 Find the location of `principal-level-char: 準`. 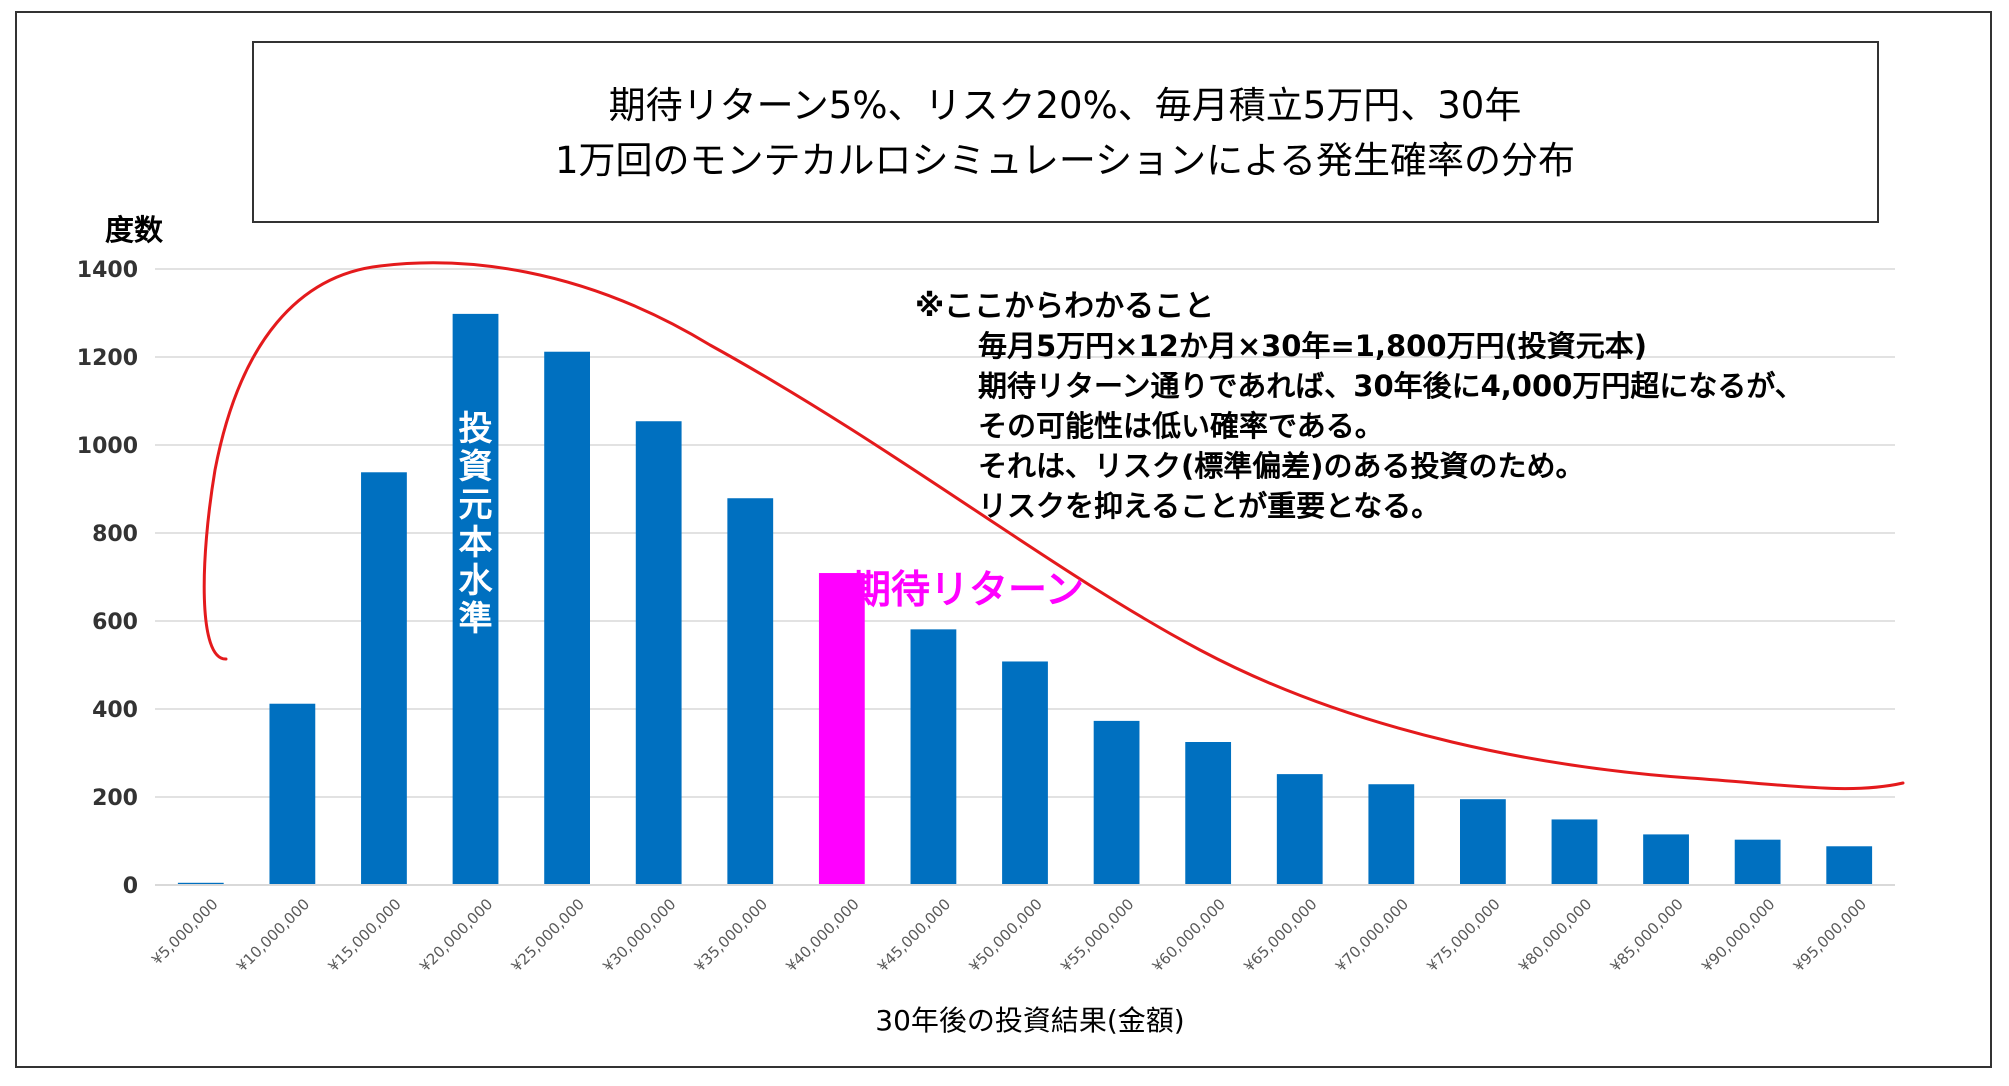

principal-level-char: 準 is located at coordinates (476, 619).